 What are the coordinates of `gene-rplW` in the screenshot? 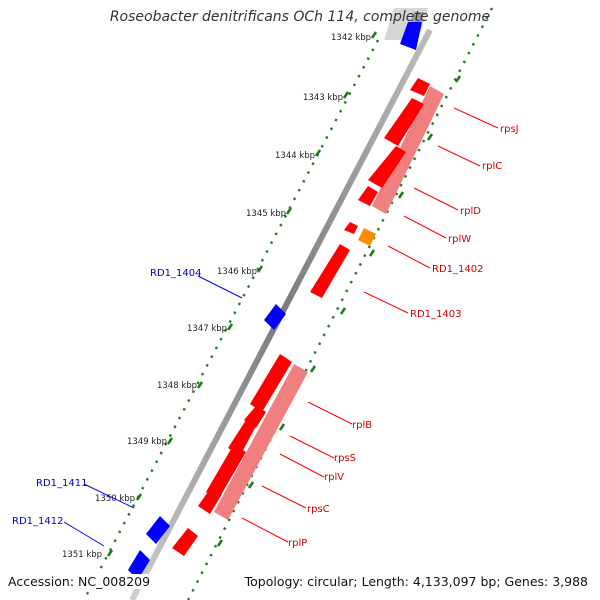 It's located at (351, 228).